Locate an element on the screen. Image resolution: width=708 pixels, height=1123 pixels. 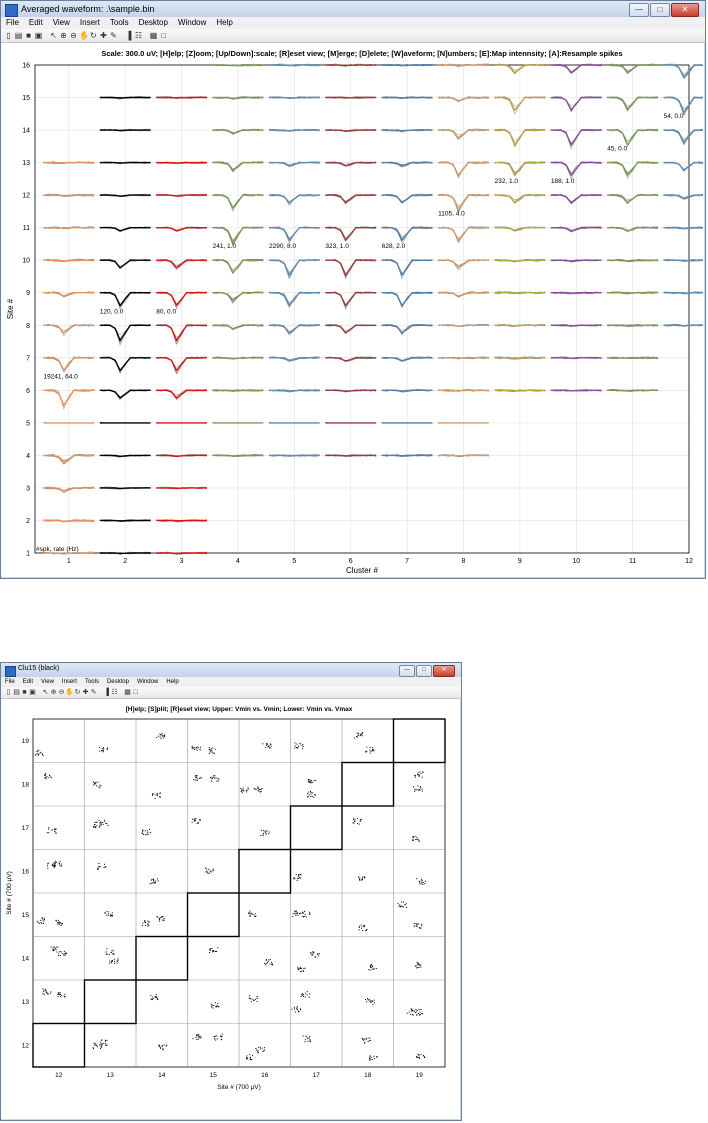
data-cursor-icon: ✚ is located at coordinates (103, 35).